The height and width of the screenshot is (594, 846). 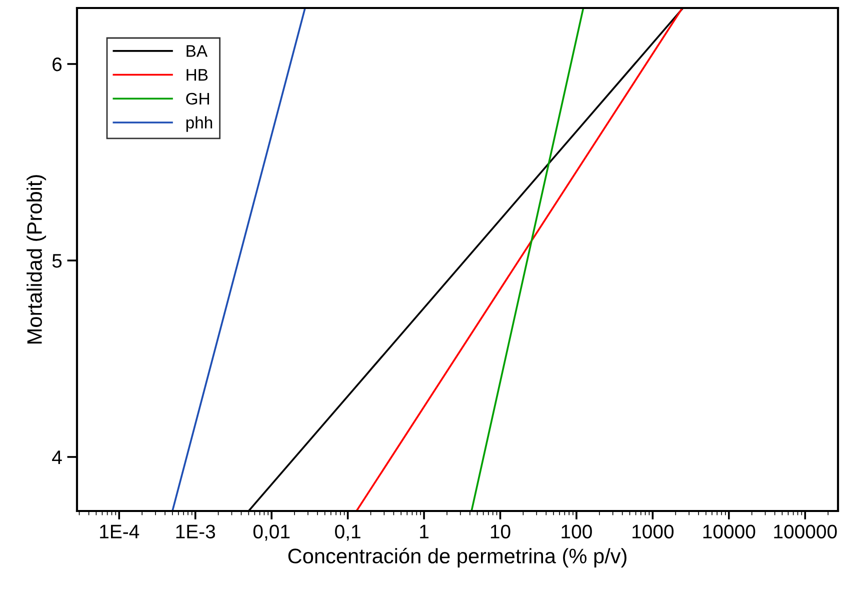 What do you see at coordinates (120, 531) in the screenshot?
I see `x-tick-label: 1E-4` at bounding box center [120, 531].